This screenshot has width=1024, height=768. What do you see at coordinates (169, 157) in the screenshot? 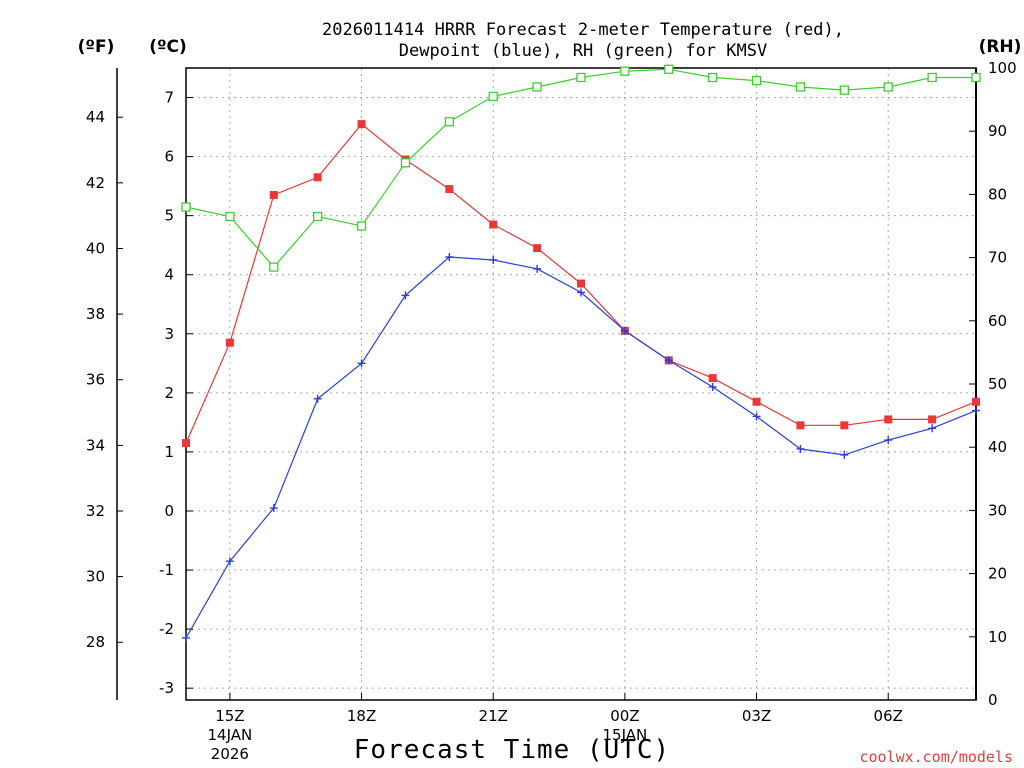
I see `celsius-tick-label: 6` at bounding box center [169, 157].